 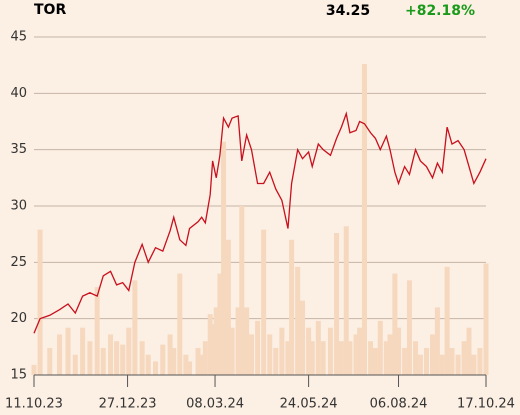 What do you see at coordinates (128, 404) in the screenshot?
I see `x-tick-label: 27.12.23` at bounding box center [128, 404].